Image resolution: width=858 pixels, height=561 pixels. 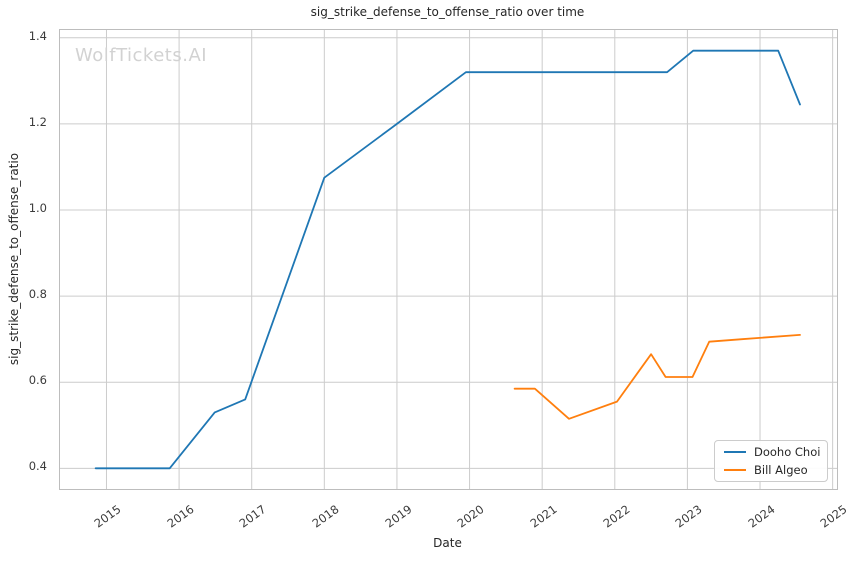 I want to click on y-axis-label: sig_strike_defense_to_offense_ratio, so click(x=14, y=259).